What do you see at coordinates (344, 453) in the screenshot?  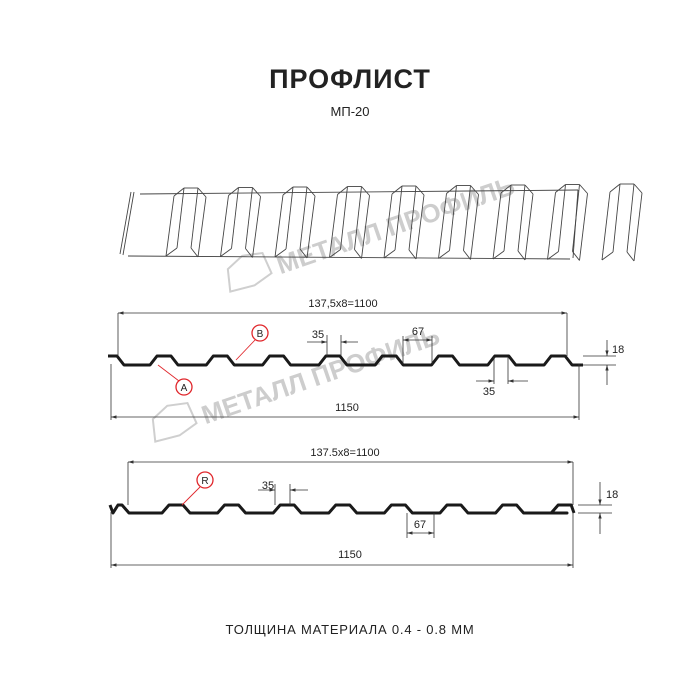 I see `pitch-label: 137.5x8=1100` at bounding box center [344, 453].